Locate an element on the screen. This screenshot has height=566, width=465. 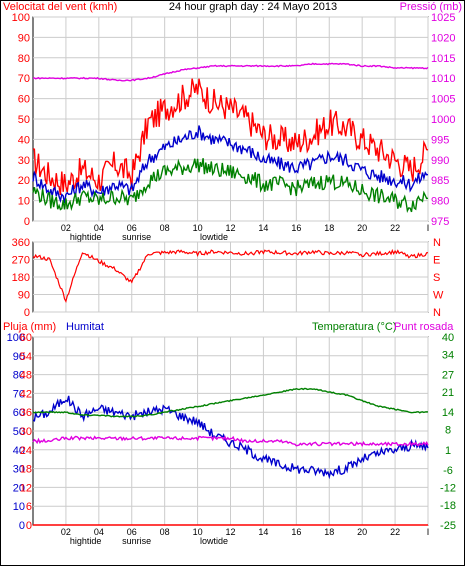
y-tick-label: 10 is located at coordinates (24, 202).